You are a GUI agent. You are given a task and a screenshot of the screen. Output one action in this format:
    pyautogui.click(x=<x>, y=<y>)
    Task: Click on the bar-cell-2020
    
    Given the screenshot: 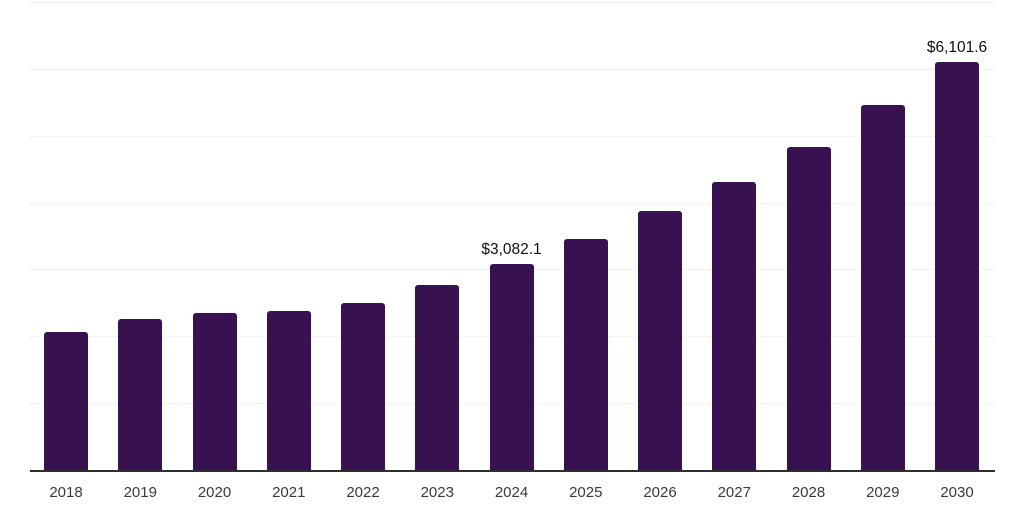 What is the action you would take?
    pyautogui.click(x=214, y=391)
    